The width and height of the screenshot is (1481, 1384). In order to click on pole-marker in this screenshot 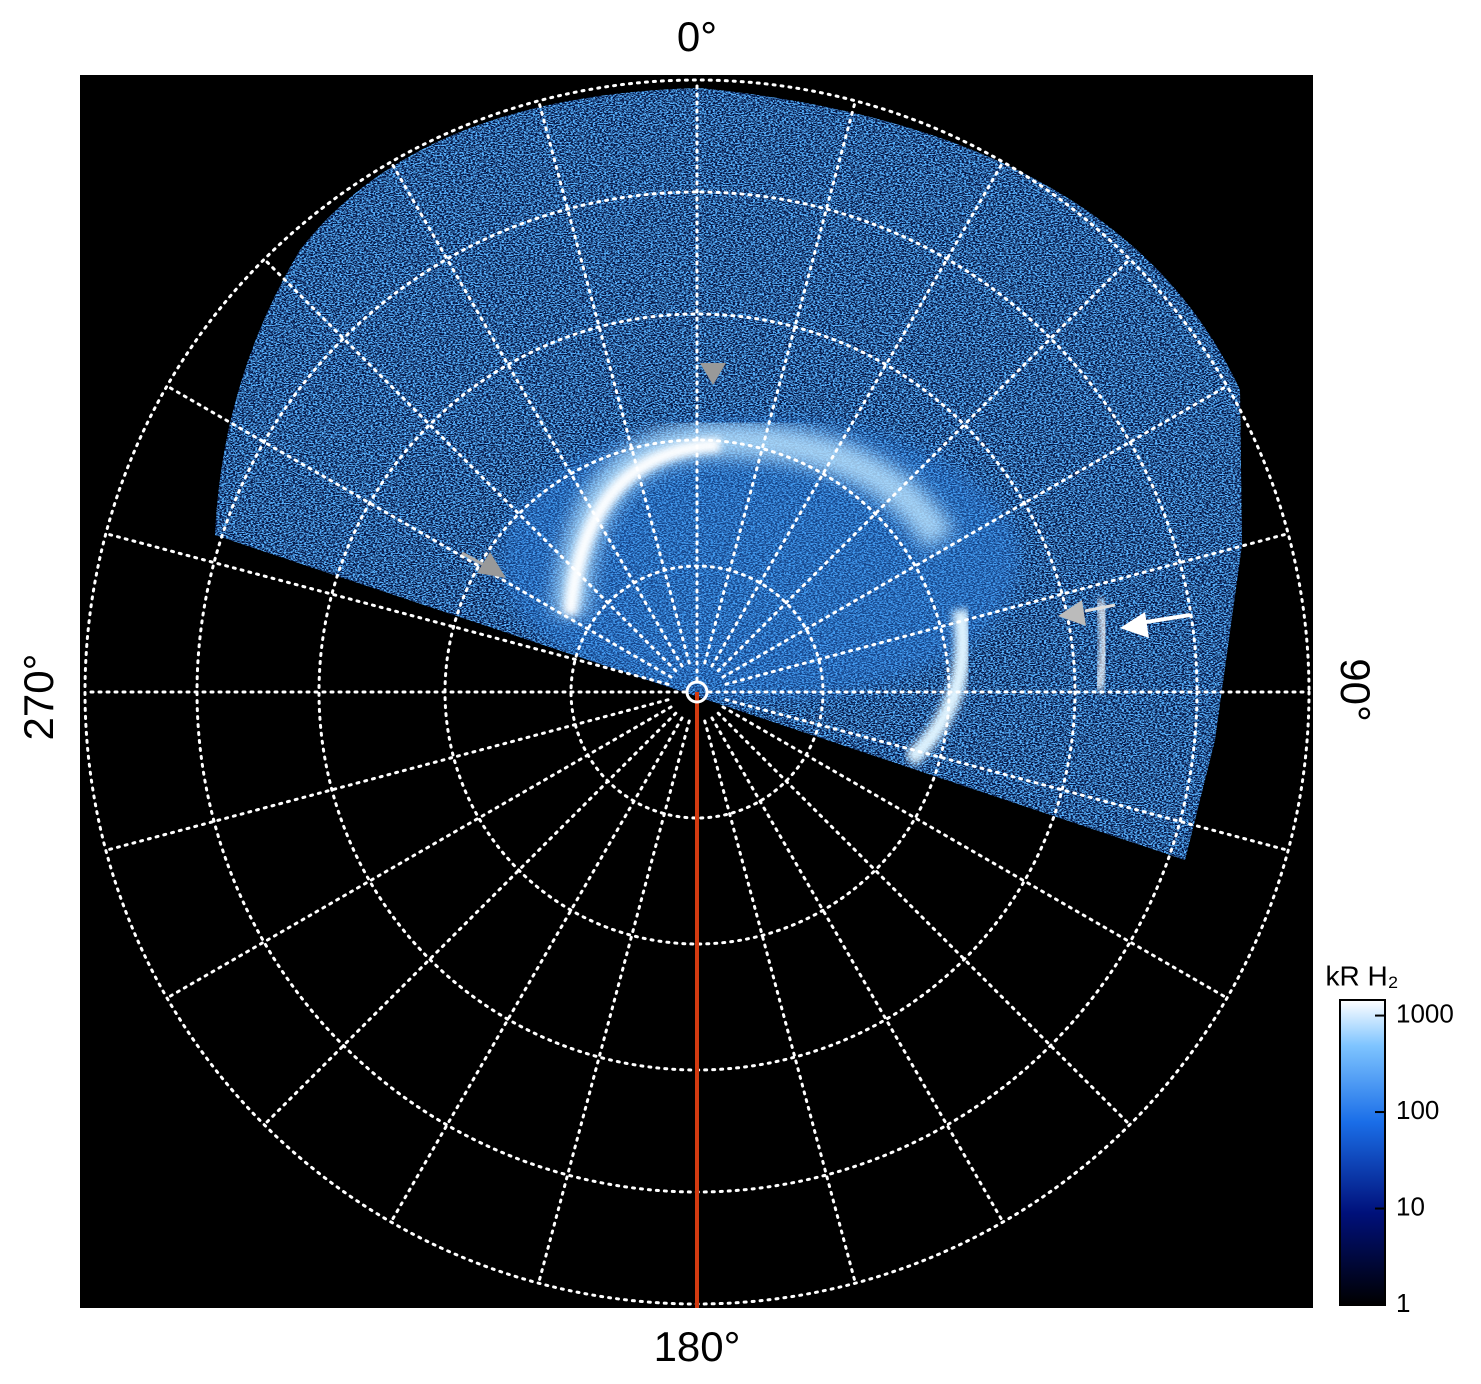, I will do `click(697, 692)`.